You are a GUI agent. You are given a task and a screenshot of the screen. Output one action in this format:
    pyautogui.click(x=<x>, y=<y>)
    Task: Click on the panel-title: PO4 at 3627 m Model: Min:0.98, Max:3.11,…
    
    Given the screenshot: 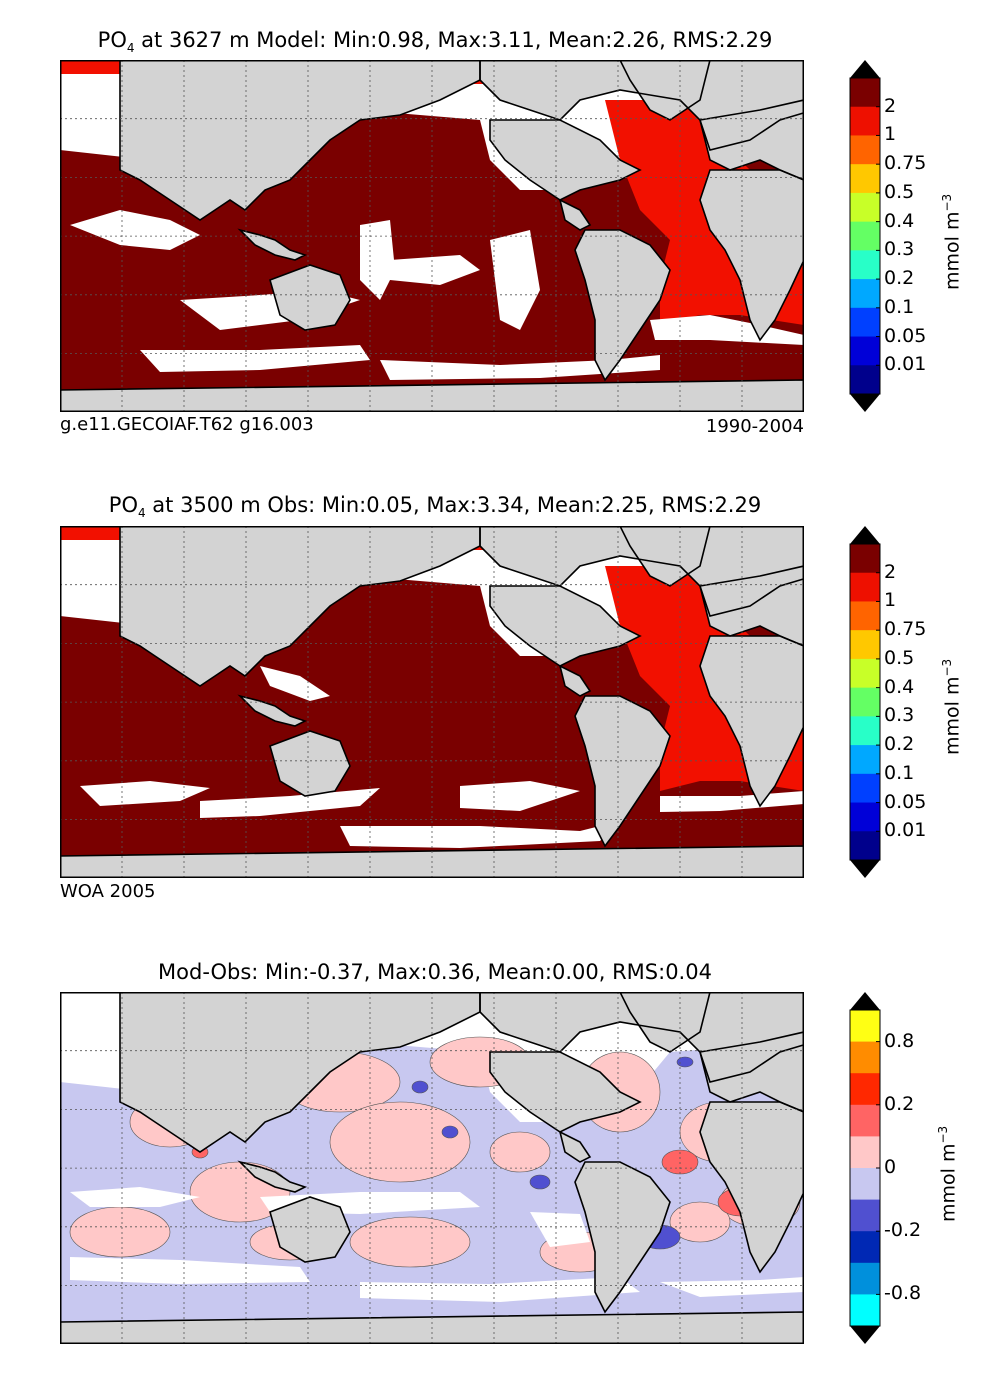 What is the action you would take?
    pyautogui.click(x=435, y=42)
    